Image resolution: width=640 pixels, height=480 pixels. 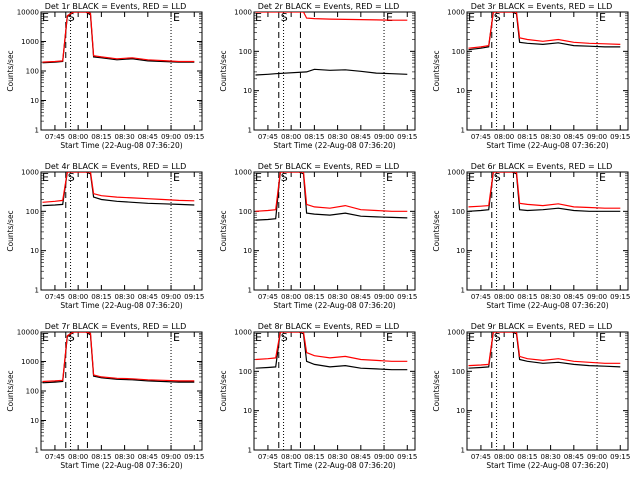 I want to click on panel-title: Det 3r BLACK = Events, RED = LLD, so click(x=542, y=6).